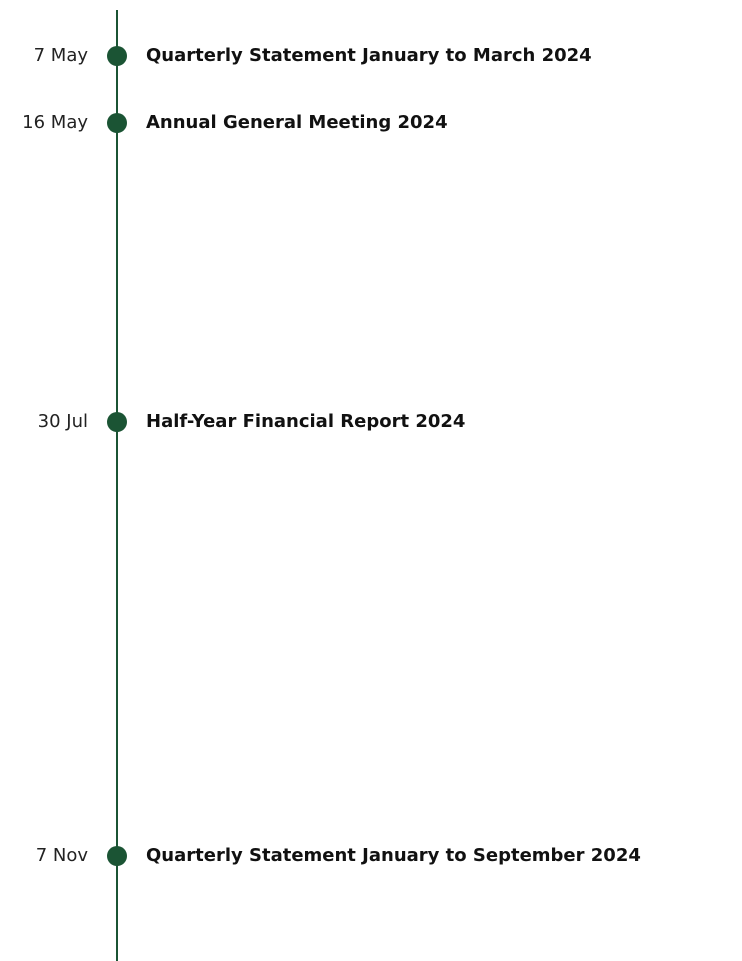 This screenshot has width=742, height=961. Describe the element at coordinates (297, 122) in the screenshot. I see `event-title-link: Annual General Meeting 2024` at that location.